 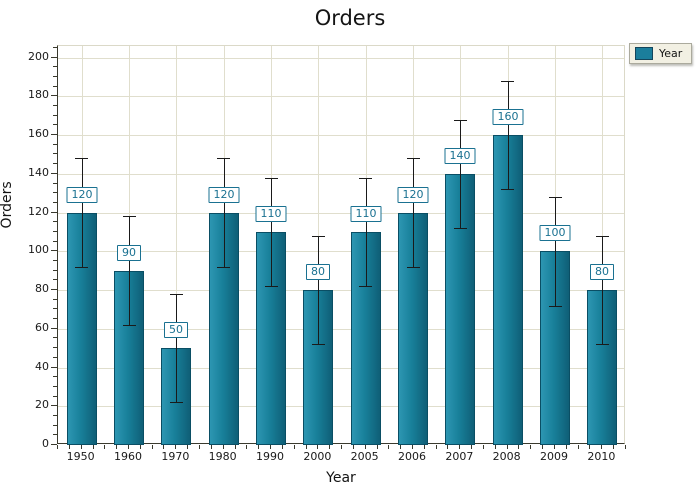 I want to click on x-tick-label: 1980, so click(x=222, y=456).